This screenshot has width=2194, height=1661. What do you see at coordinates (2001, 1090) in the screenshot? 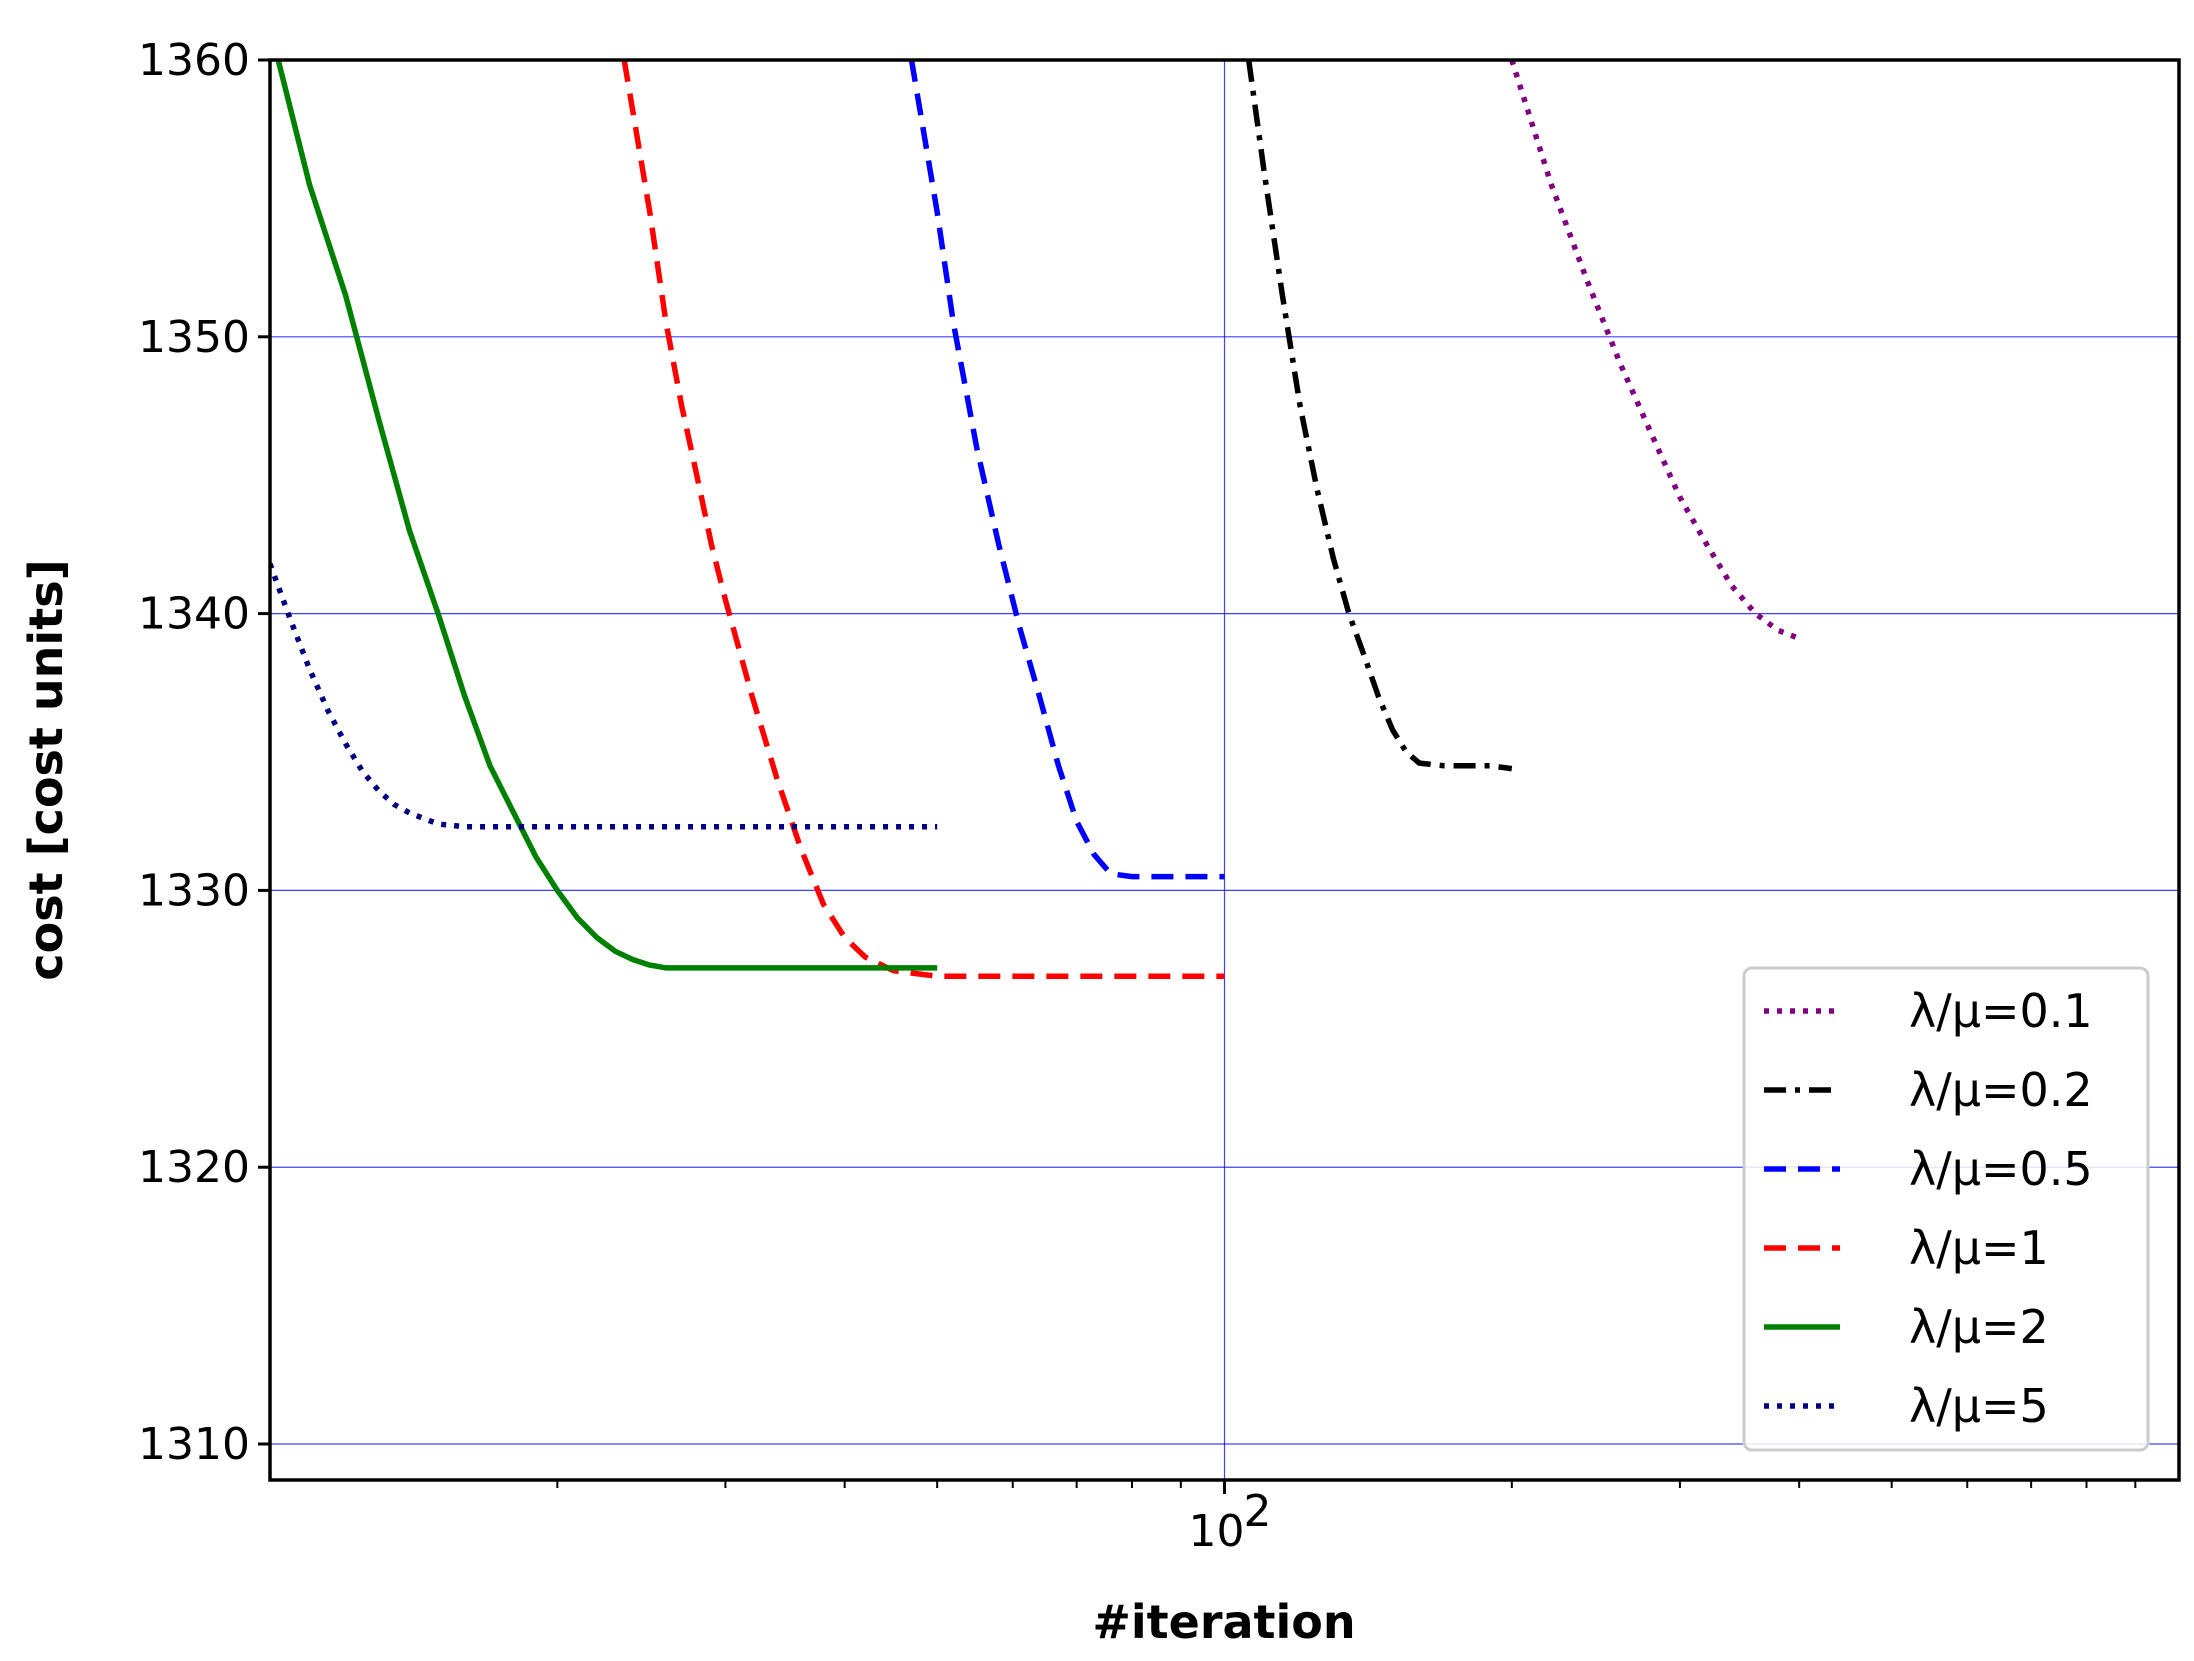
I see `legend-label-2: λ/μ=0.2` at bounding box center [2001, 1090].